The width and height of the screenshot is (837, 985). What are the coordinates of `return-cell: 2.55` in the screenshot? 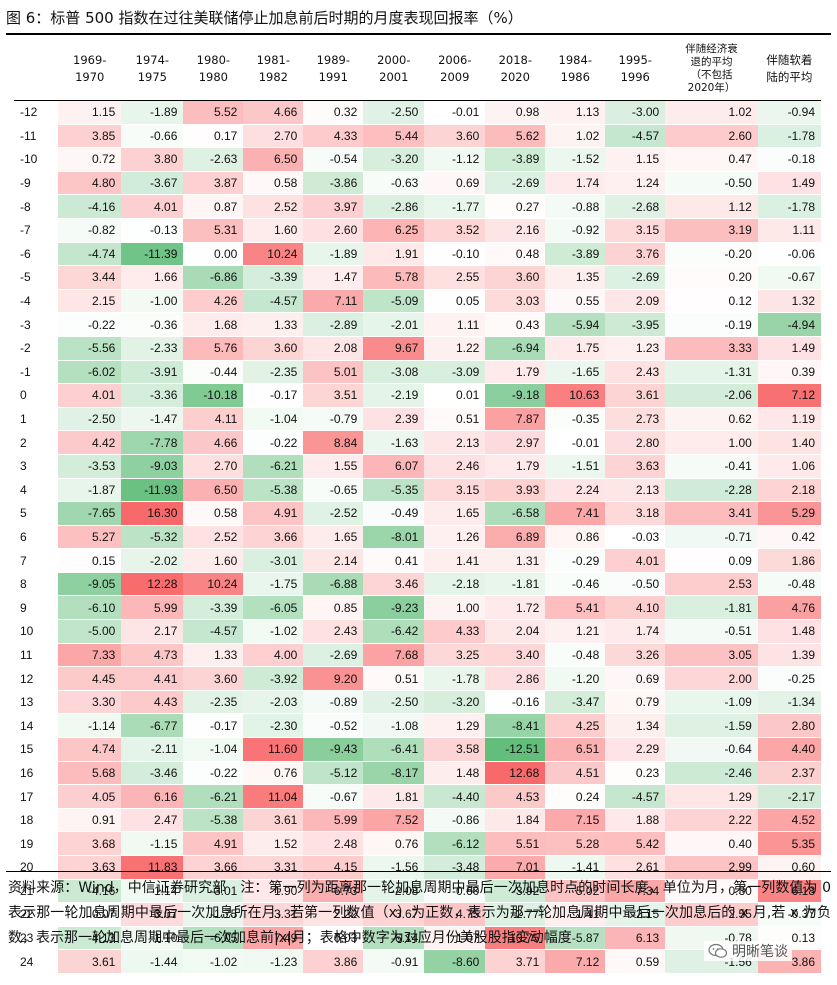 It's located at (455, 277).